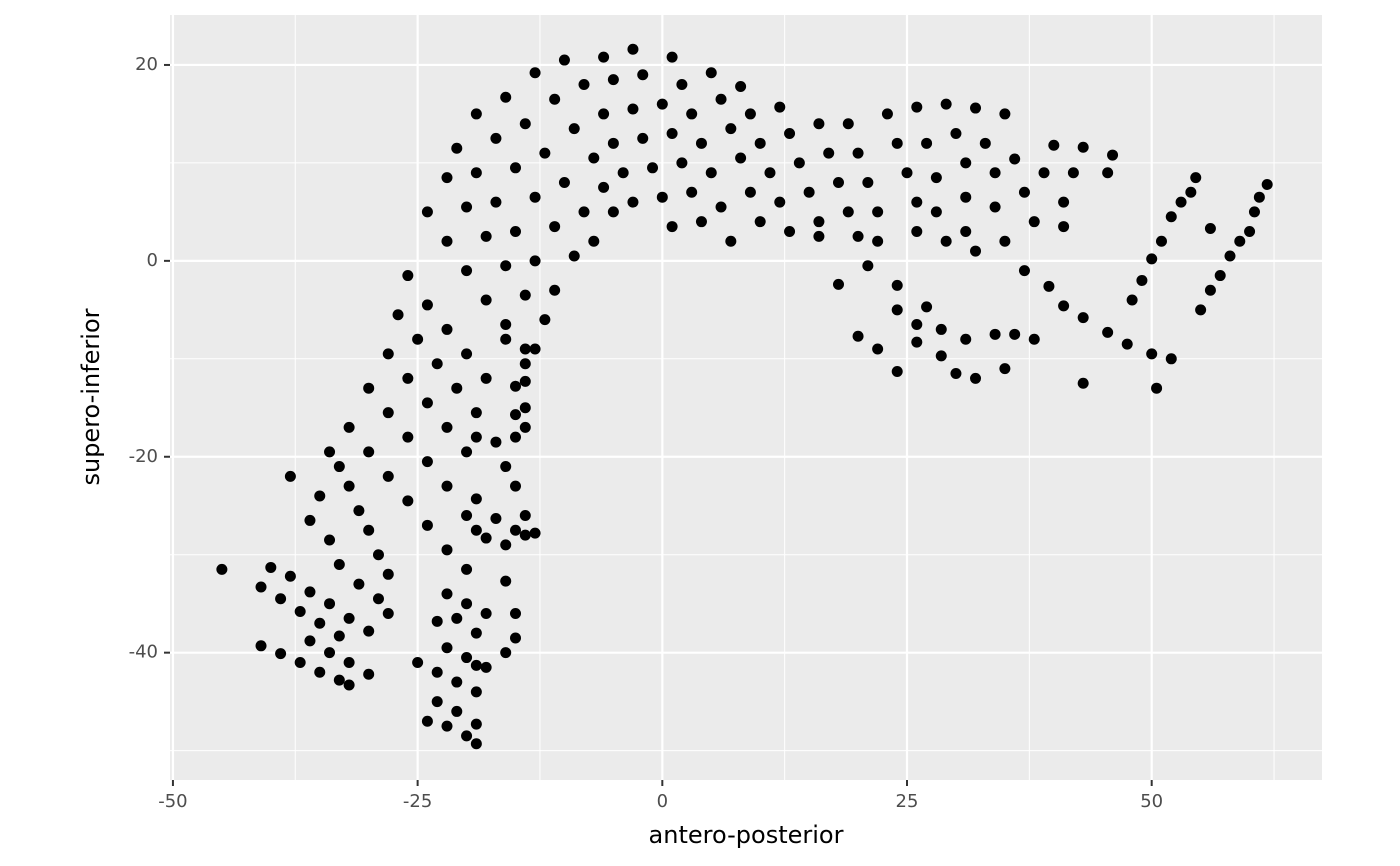 The height and width of the screenshot is (866, 1400). I want to click on x-tick-label: -25, so click(417, 801).